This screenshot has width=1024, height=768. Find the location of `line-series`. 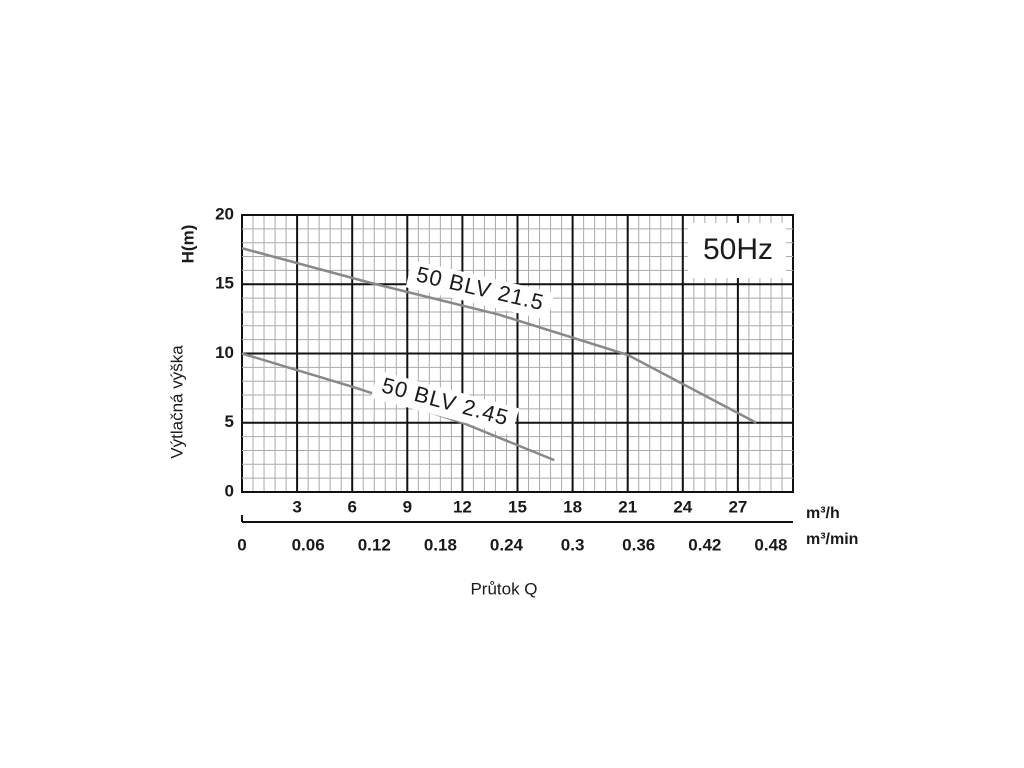

line-series is located at coordinates (499, 335).